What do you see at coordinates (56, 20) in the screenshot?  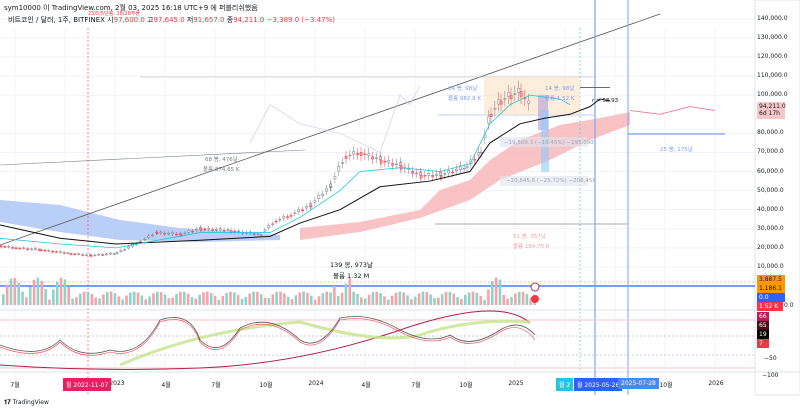 I see `symbol-title: 비트코인 / 달러, 1주, BITFINEX` at bounding box center [56, 20].